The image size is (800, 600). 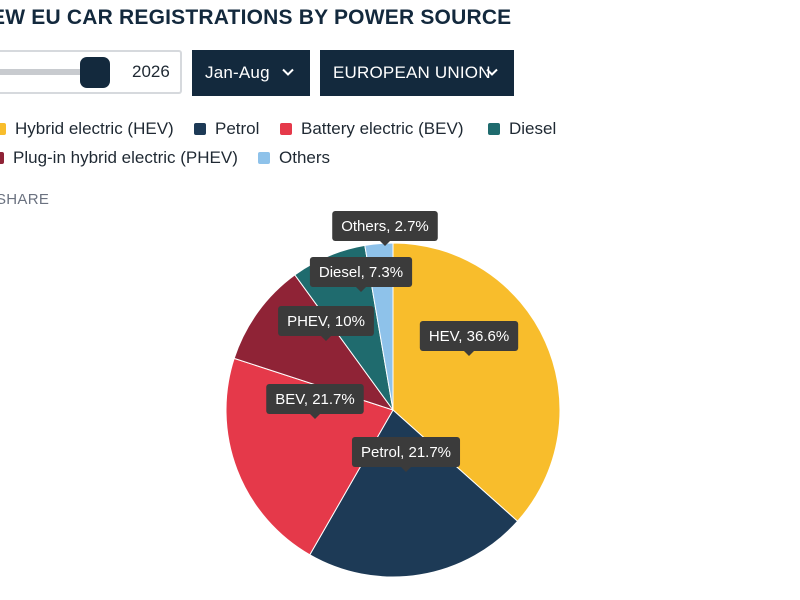 What do you see at coordinates (412, 72) in the screenshot?
I see `region-dropdown-label: EUROPEAN UNION` at bounding box center [412, 72].